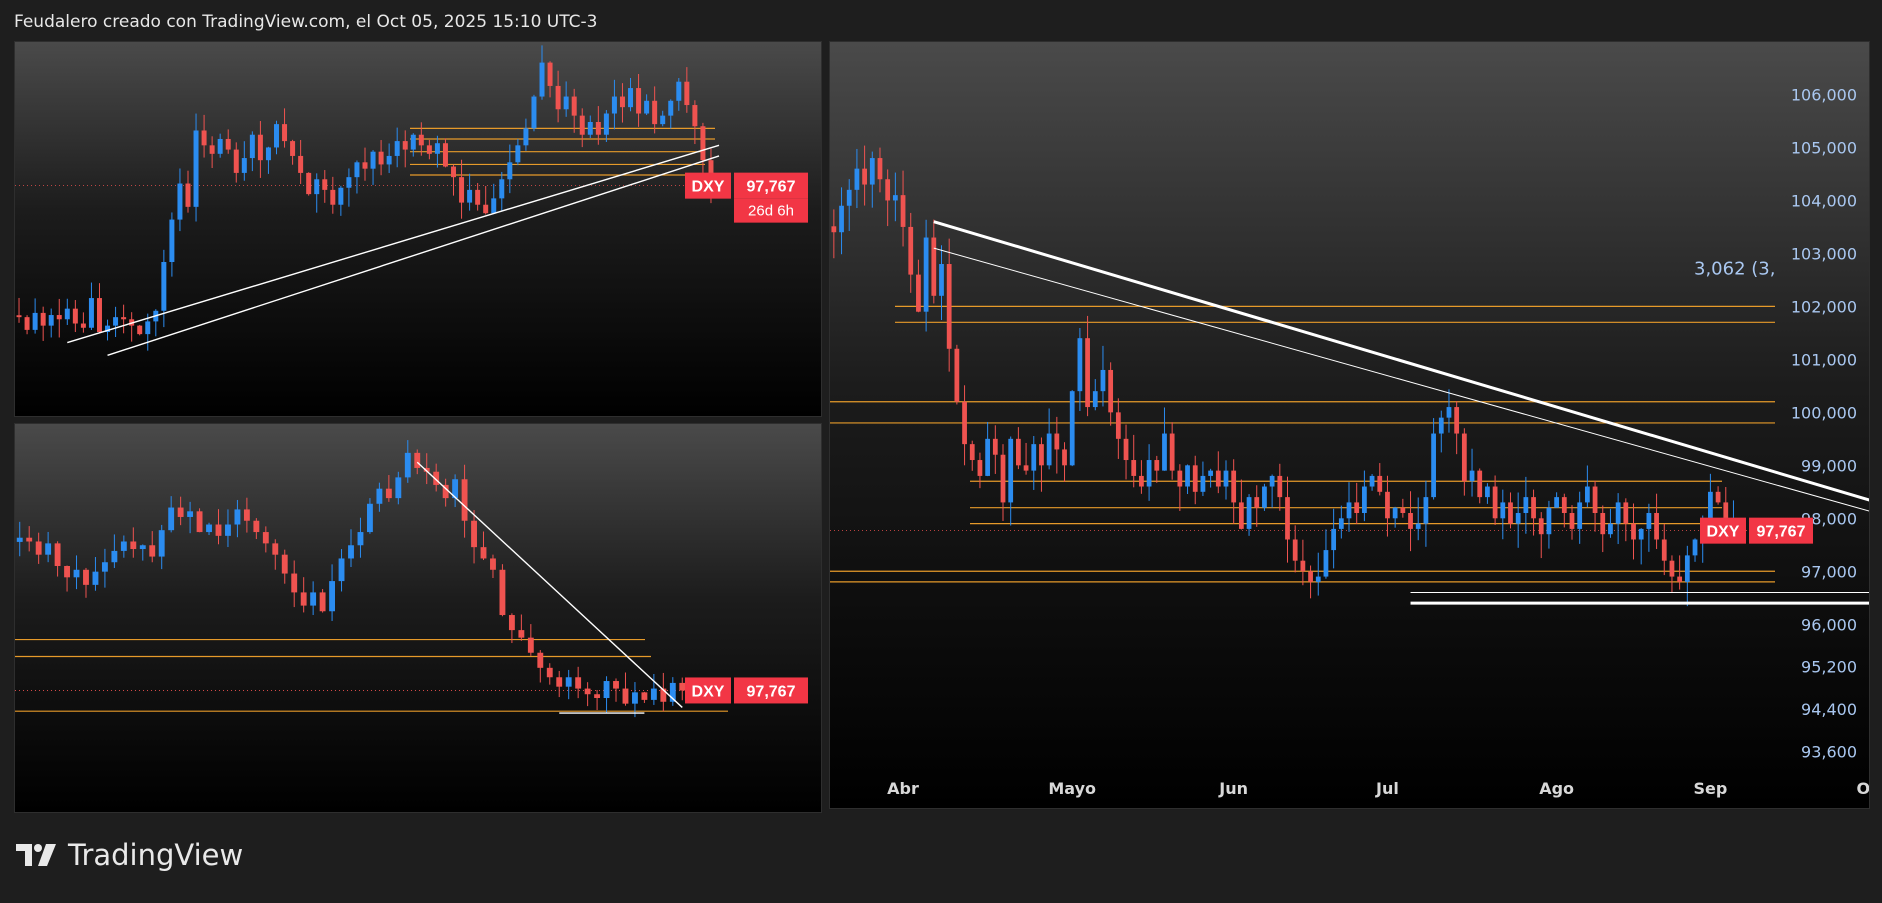  Describe the element at coordinates (1829, 751) in the screenshot. I see `y-axis-tick-label: 93,600` at that location.